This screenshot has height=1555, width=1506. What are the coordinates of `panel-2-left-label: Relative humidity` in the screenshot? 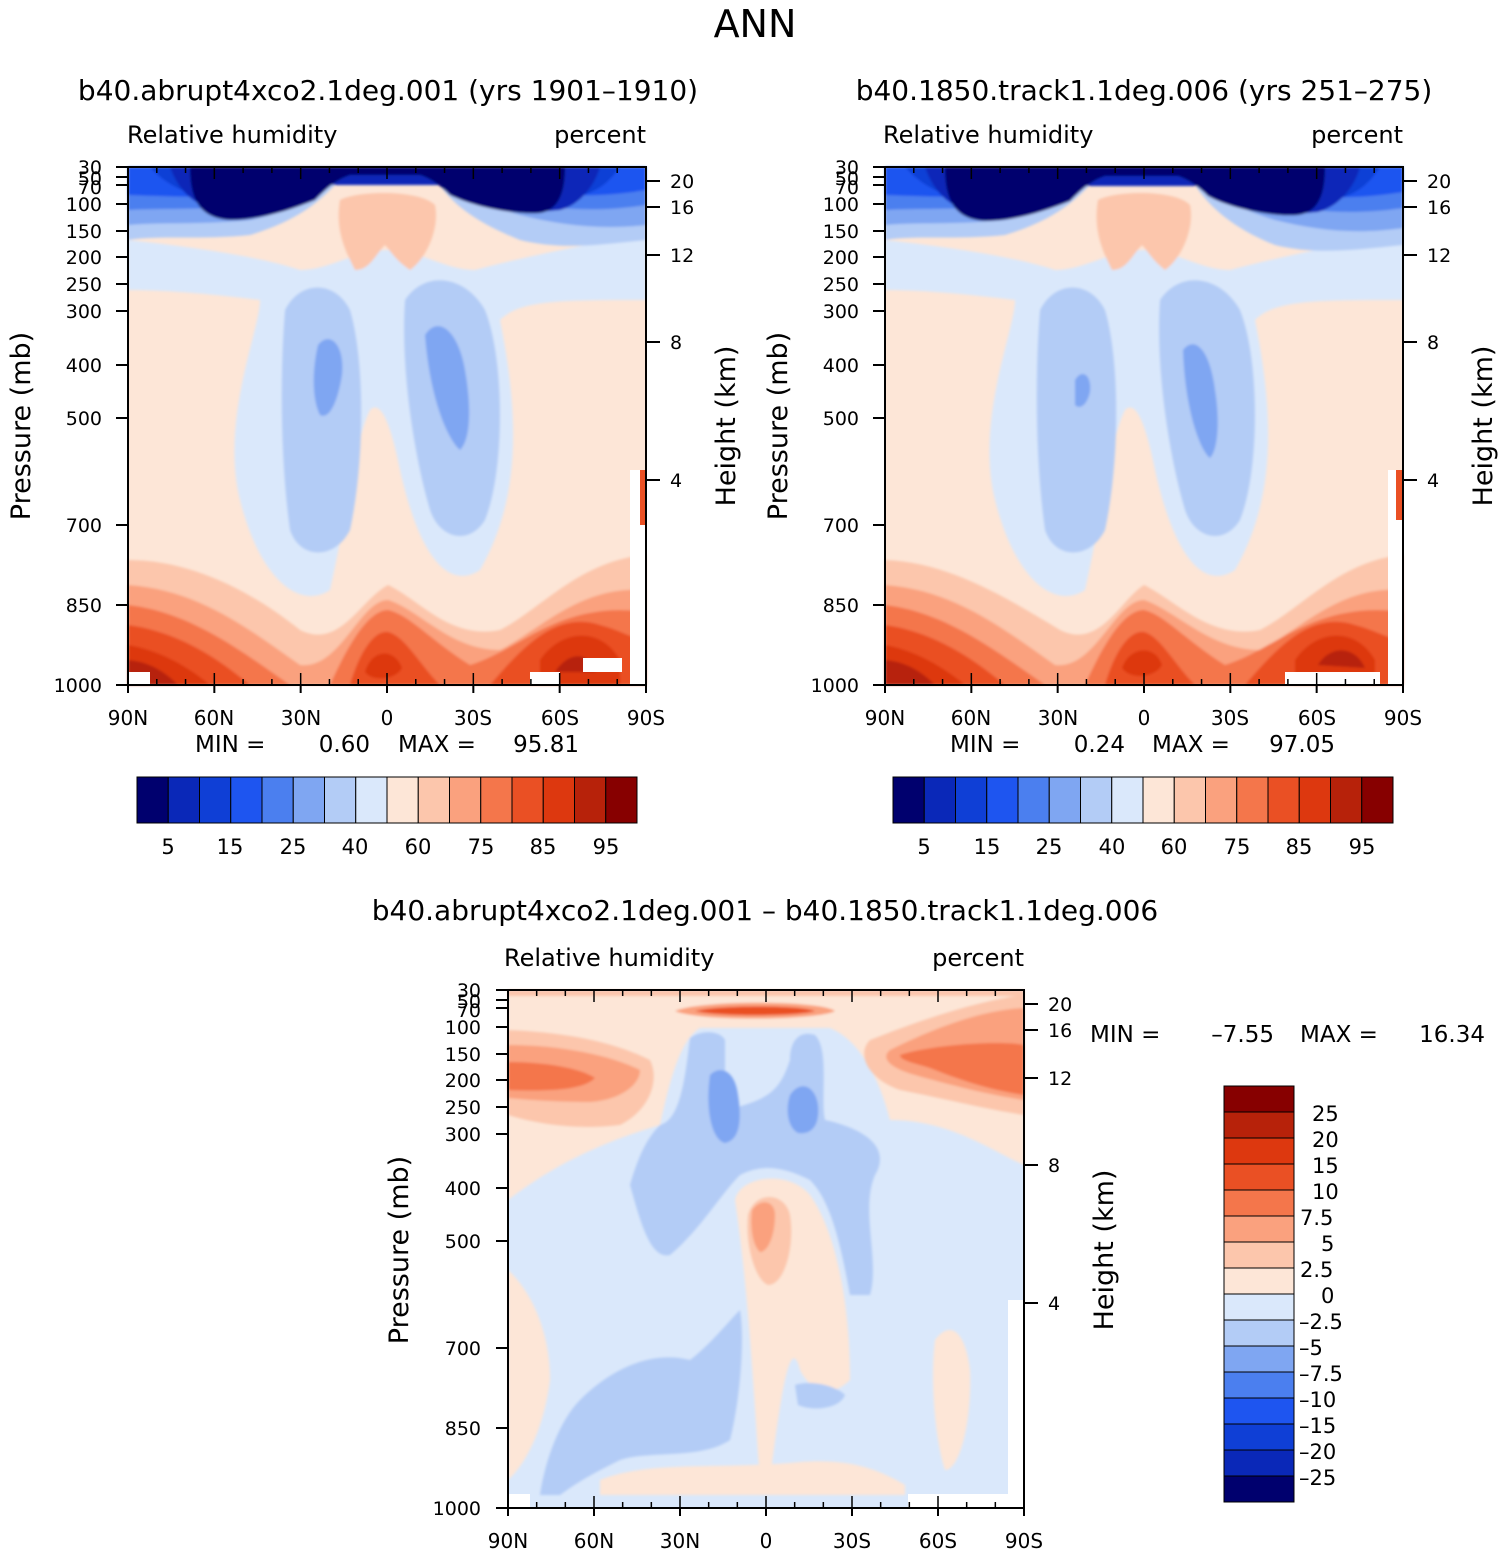 It's located at (988, 135).